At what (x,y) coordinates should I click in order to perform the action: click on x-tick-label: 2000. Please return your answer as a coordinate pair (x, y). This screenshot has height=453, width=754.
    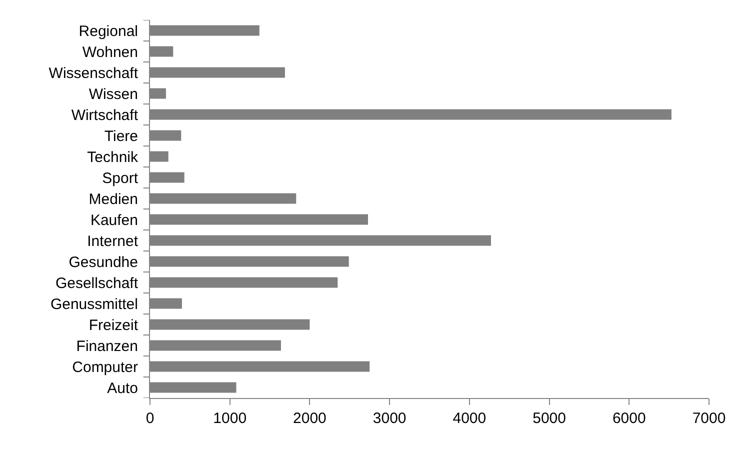
    Looking at the image, I should click on (309, 418).